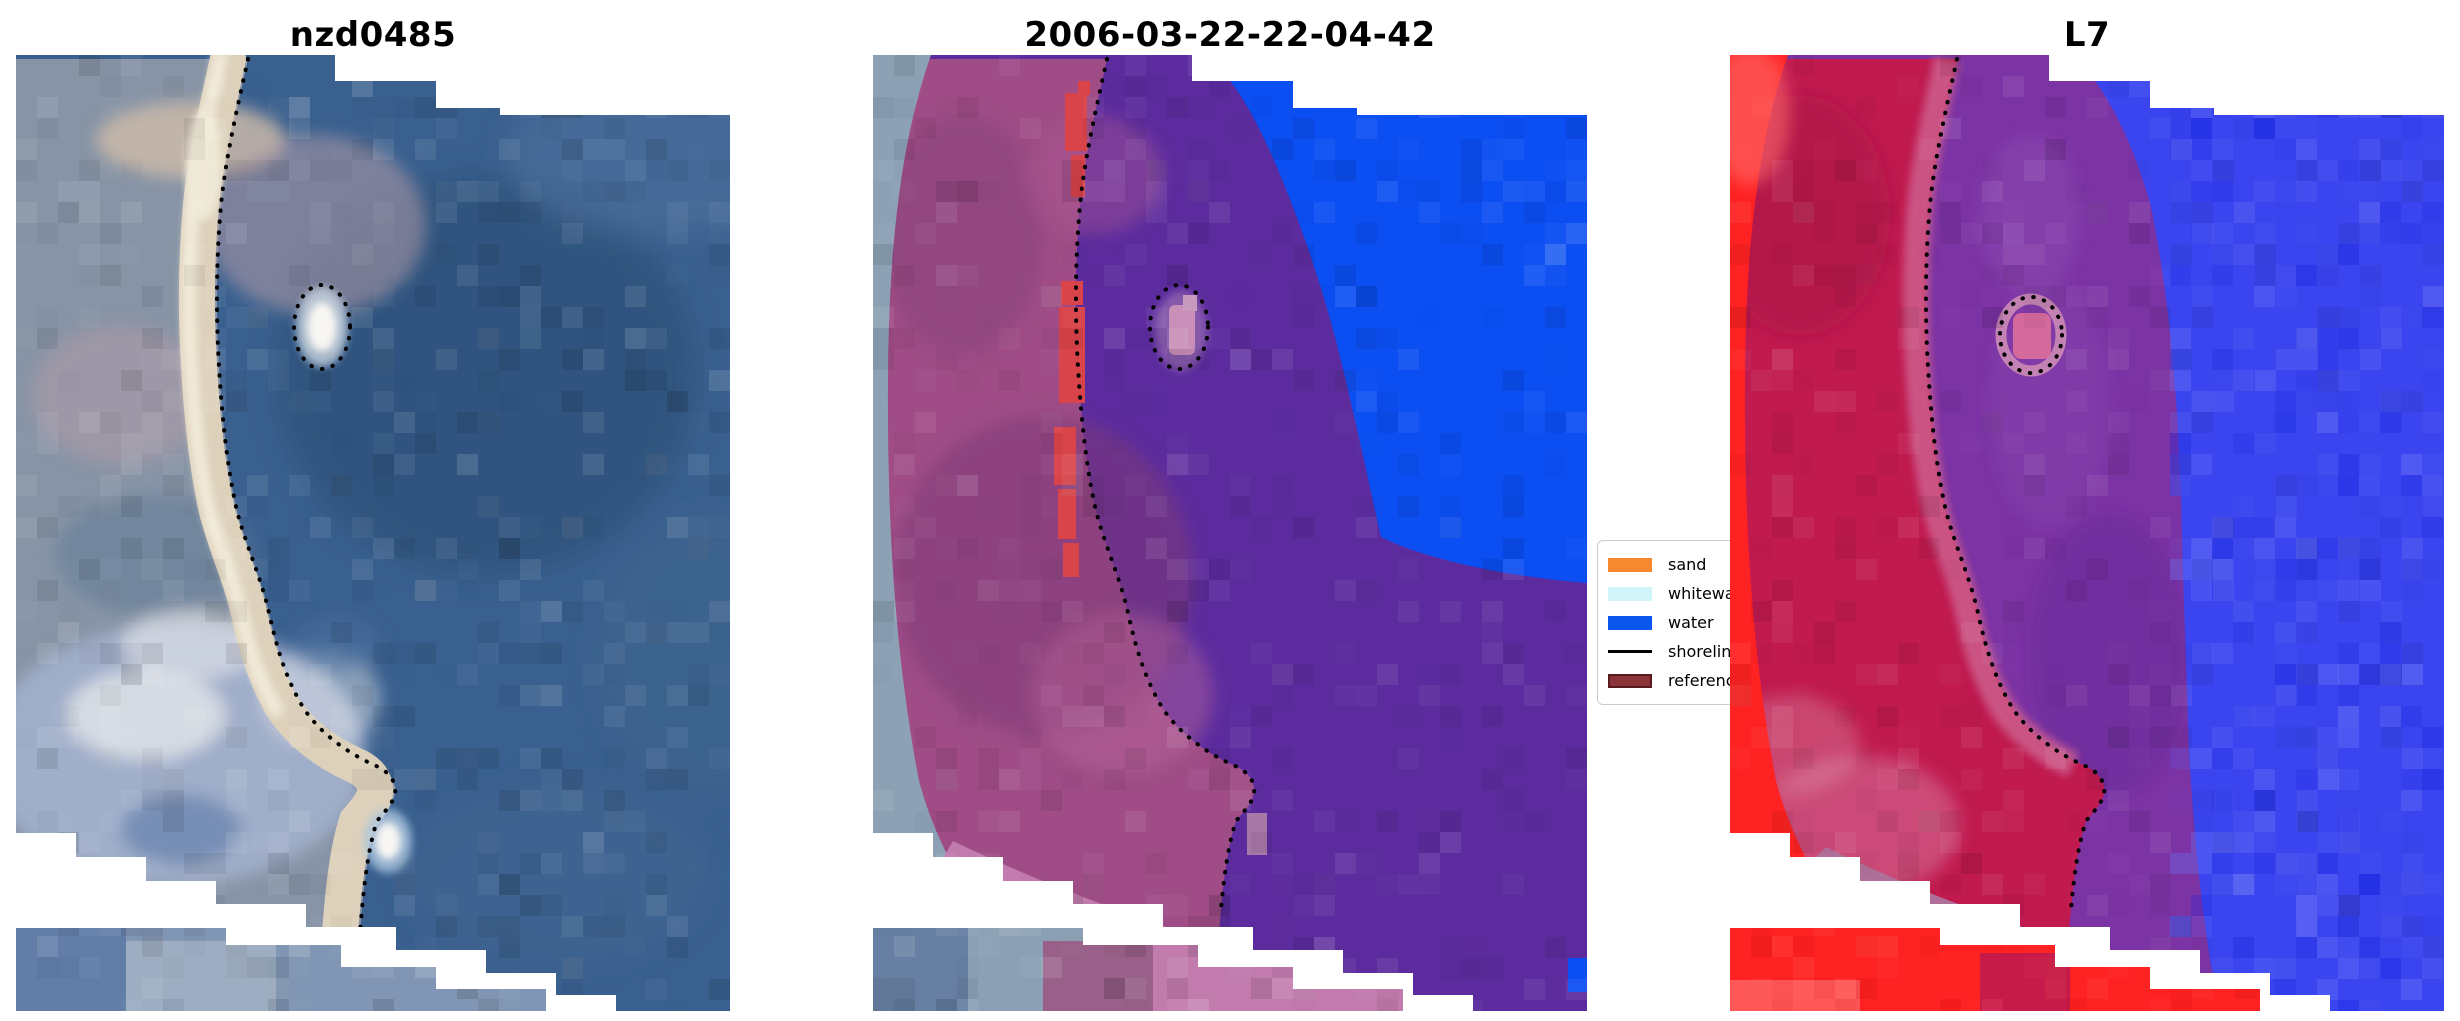 The width and height of the screenshot is (2460, 1021). What do you see at coordinates (373, 35) in the screenshot?
I see `panel1-title: nzd0485` at bounding box center [373, 35].